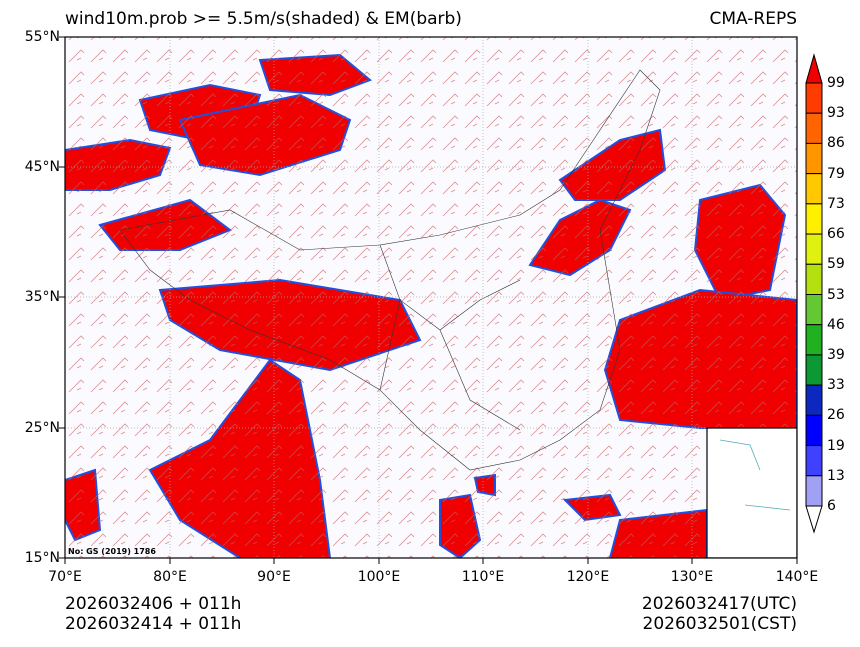 The image size is (860, 647). Describe the element at coordinates (42, 37) in the screenshot. I see `lat-tick-label: 55°N` at that location.